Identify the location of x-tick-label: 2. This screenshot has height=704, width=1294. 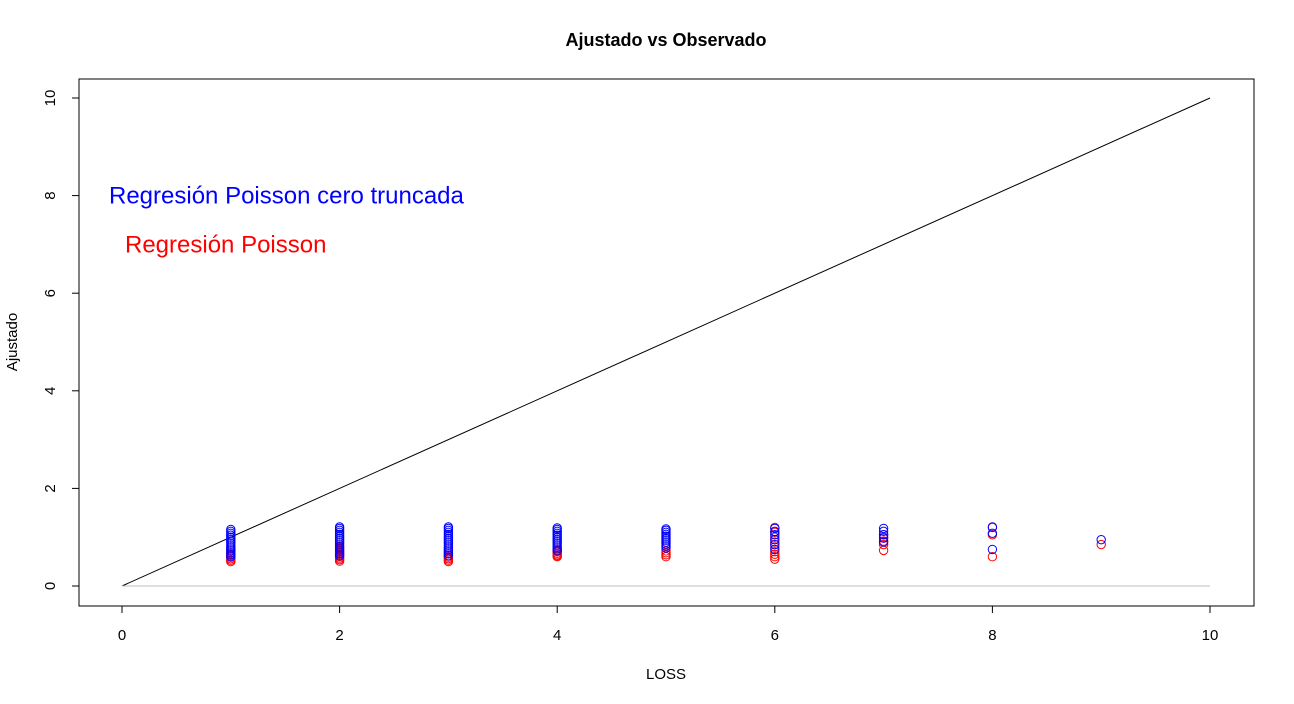
(339, 635).